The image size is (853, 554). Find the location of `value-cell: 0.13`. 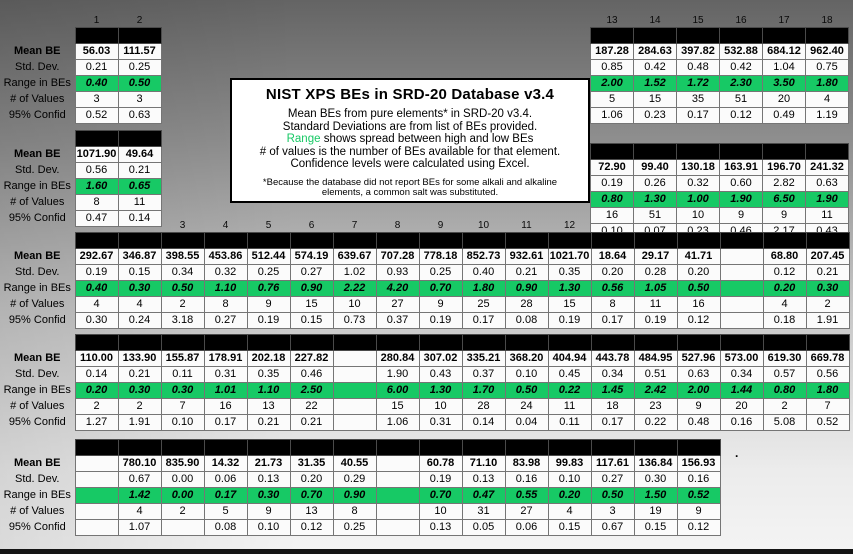

value-cell: 0.13 is located at coordinates (483, 479).